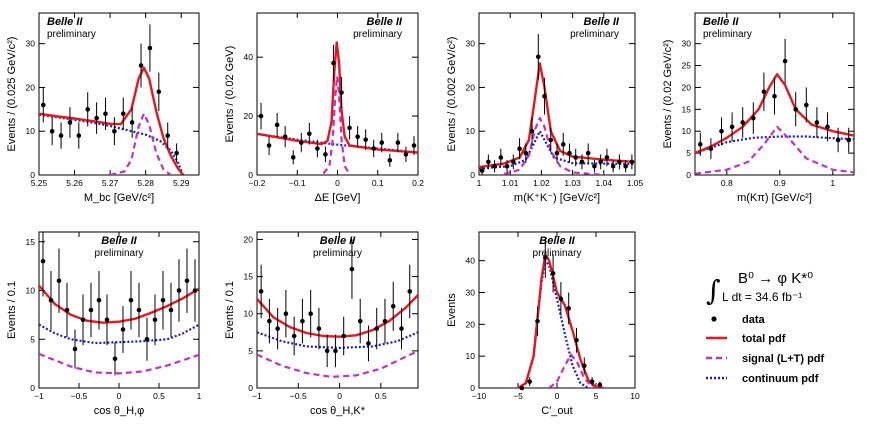 The width and height of the screenshot is (872, 425). I want to click on x-tick-label: 5.28, so click(145, 183).